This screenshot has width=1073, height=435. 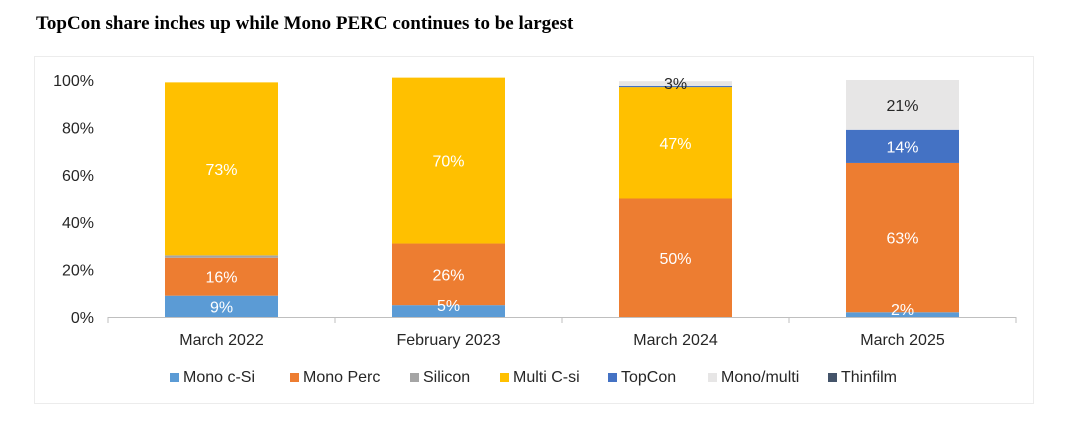 I want to click on bar-mono-perc-march-2025, so click(x=902, y=237).